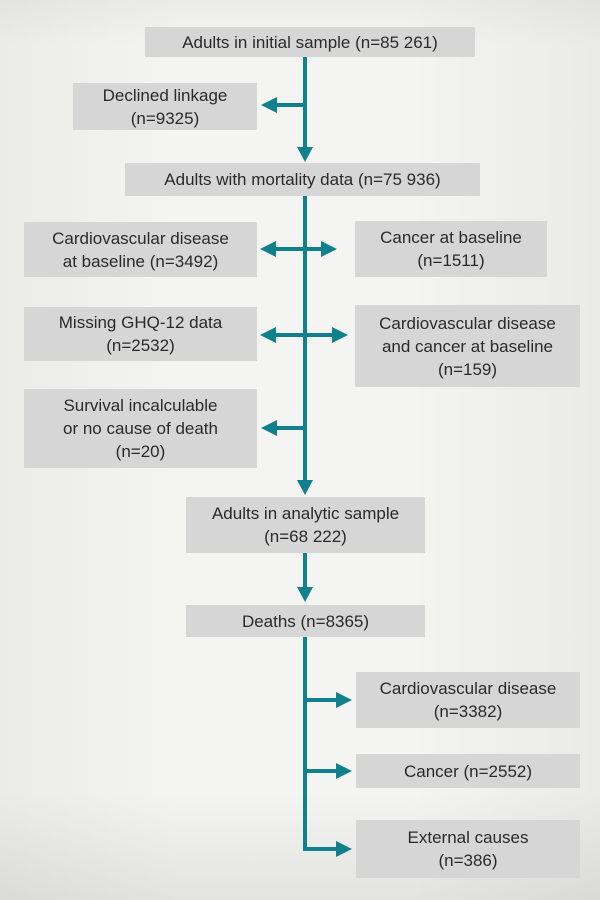 The width and height of the screenshot is (600, 900). I want to click on arrow-to-cvd-baseline-and-cancer-baseline, so click(298, 249).